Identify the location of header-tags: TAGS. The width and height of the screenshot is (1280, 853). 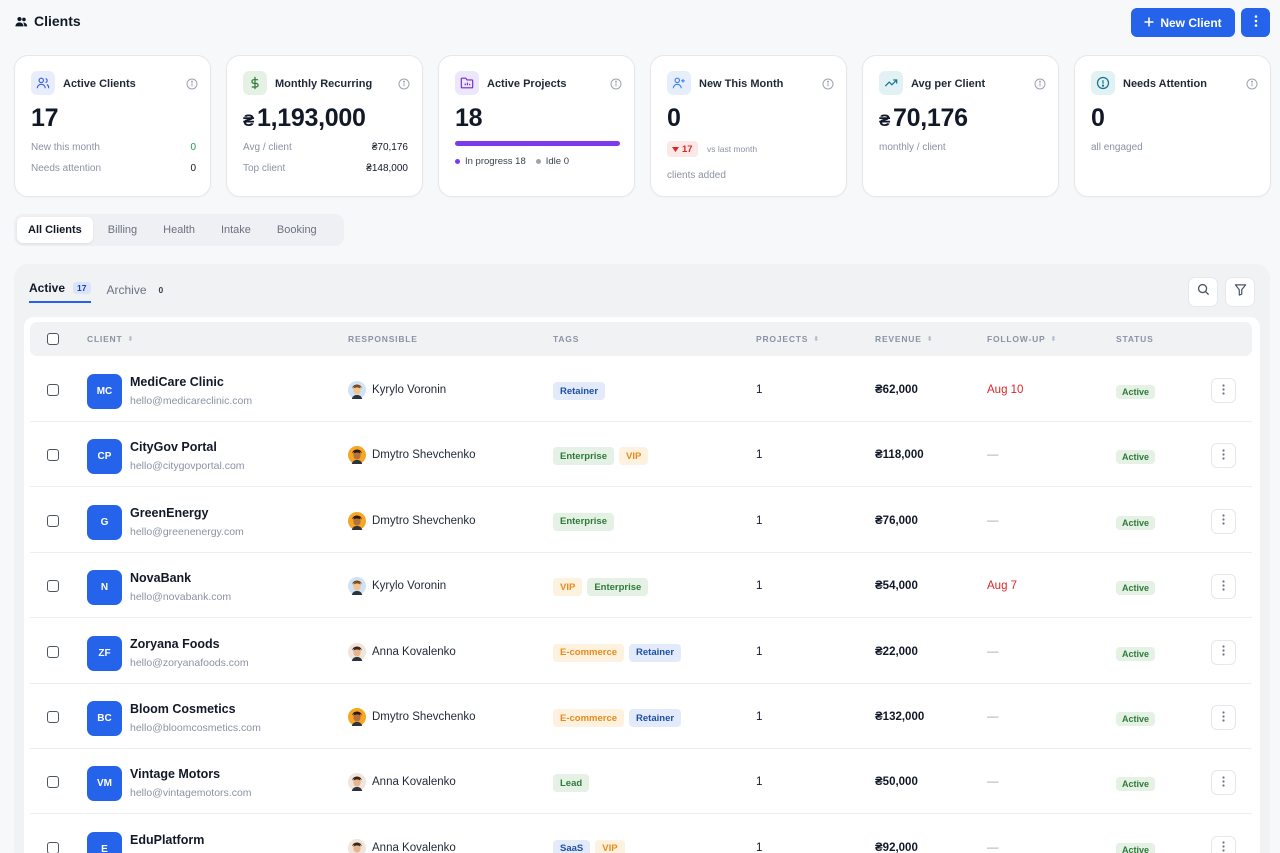
(566, 339).